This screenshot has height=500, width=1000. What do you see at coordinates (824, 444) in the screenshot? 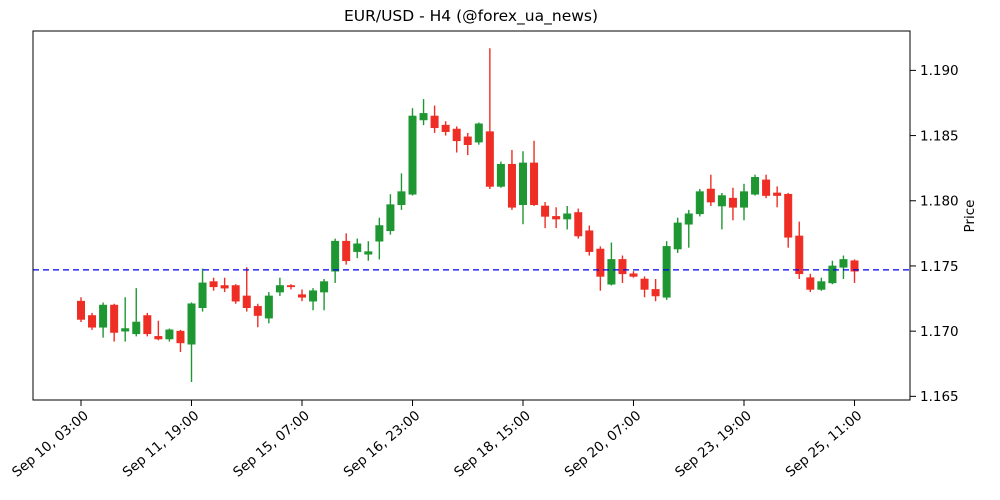
I see `x-tick-label: Sep 25, 11:00` at bounding box center [824, 444].